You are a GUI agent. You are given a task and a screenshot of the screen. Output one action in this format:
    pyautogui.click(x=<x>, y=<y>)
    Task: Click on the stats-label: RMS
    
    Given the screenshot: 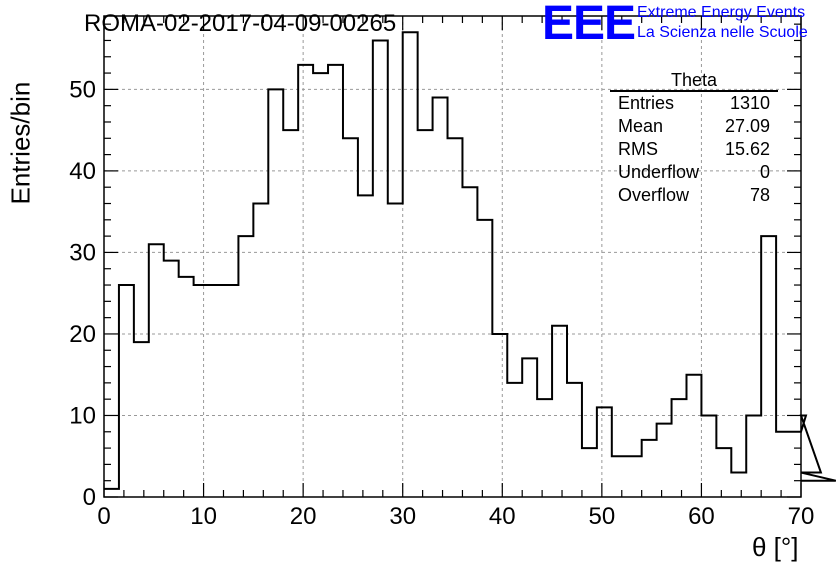 What is the action you would take?
    pyautogui.click(x=638, y=149)
    